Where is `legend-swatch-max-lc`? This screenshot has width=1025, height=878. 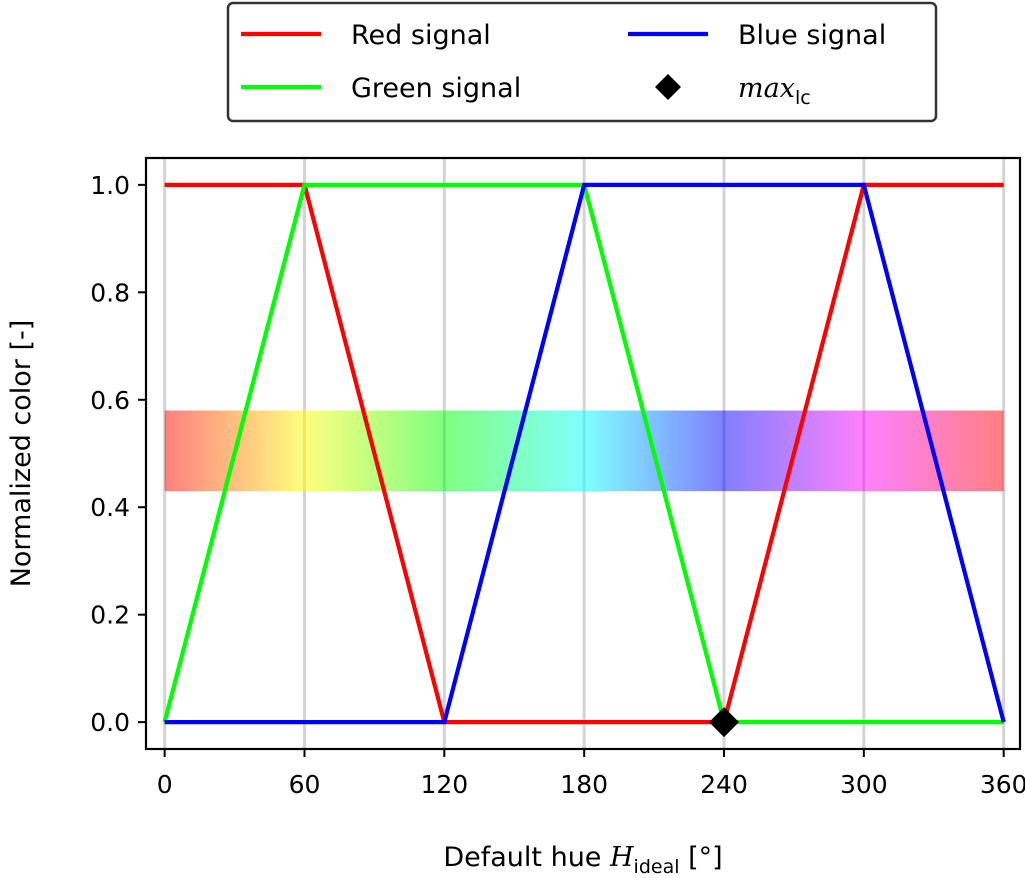 legend-swatch-max-lc is located at coordinates (668, 87).